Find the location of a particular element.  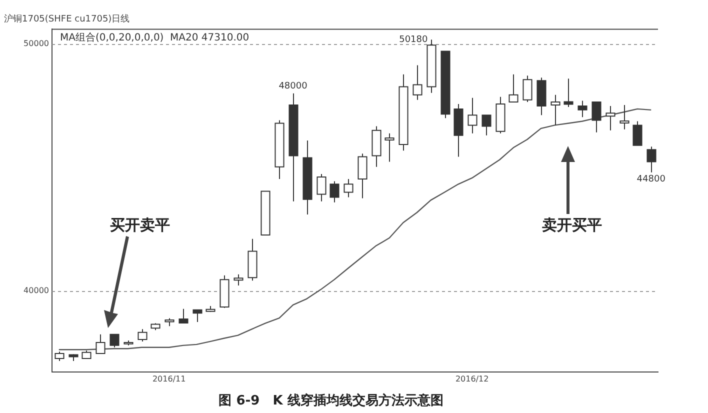

y-tick-label: 50000 is located at coordinates (36, 43).